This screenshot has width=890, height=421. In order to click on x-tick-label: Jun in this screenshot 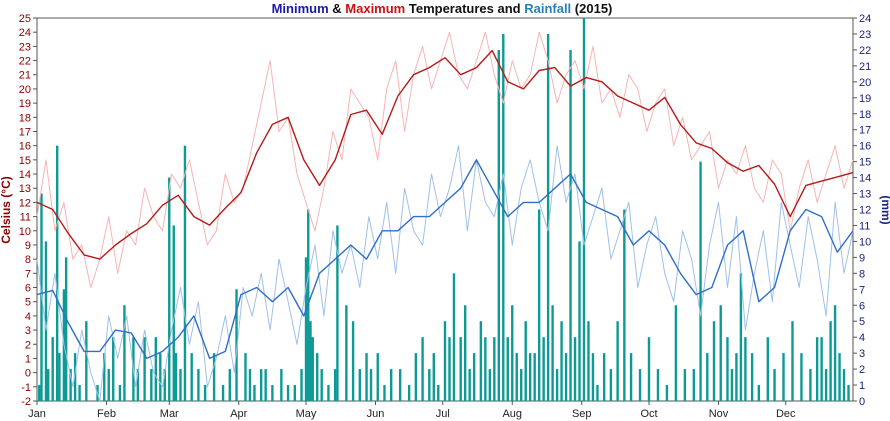, I will do `click(376, 414)`.